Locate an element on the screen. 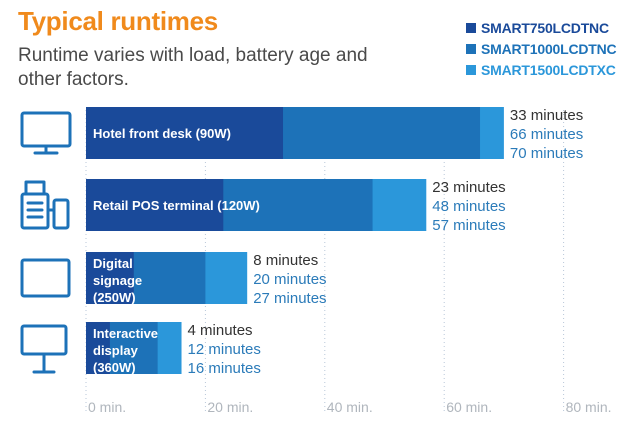 Image resolution: width=640 pixels, height=434 pixels. x-tick-label: 60 min. is located at coordinates (469, 407).